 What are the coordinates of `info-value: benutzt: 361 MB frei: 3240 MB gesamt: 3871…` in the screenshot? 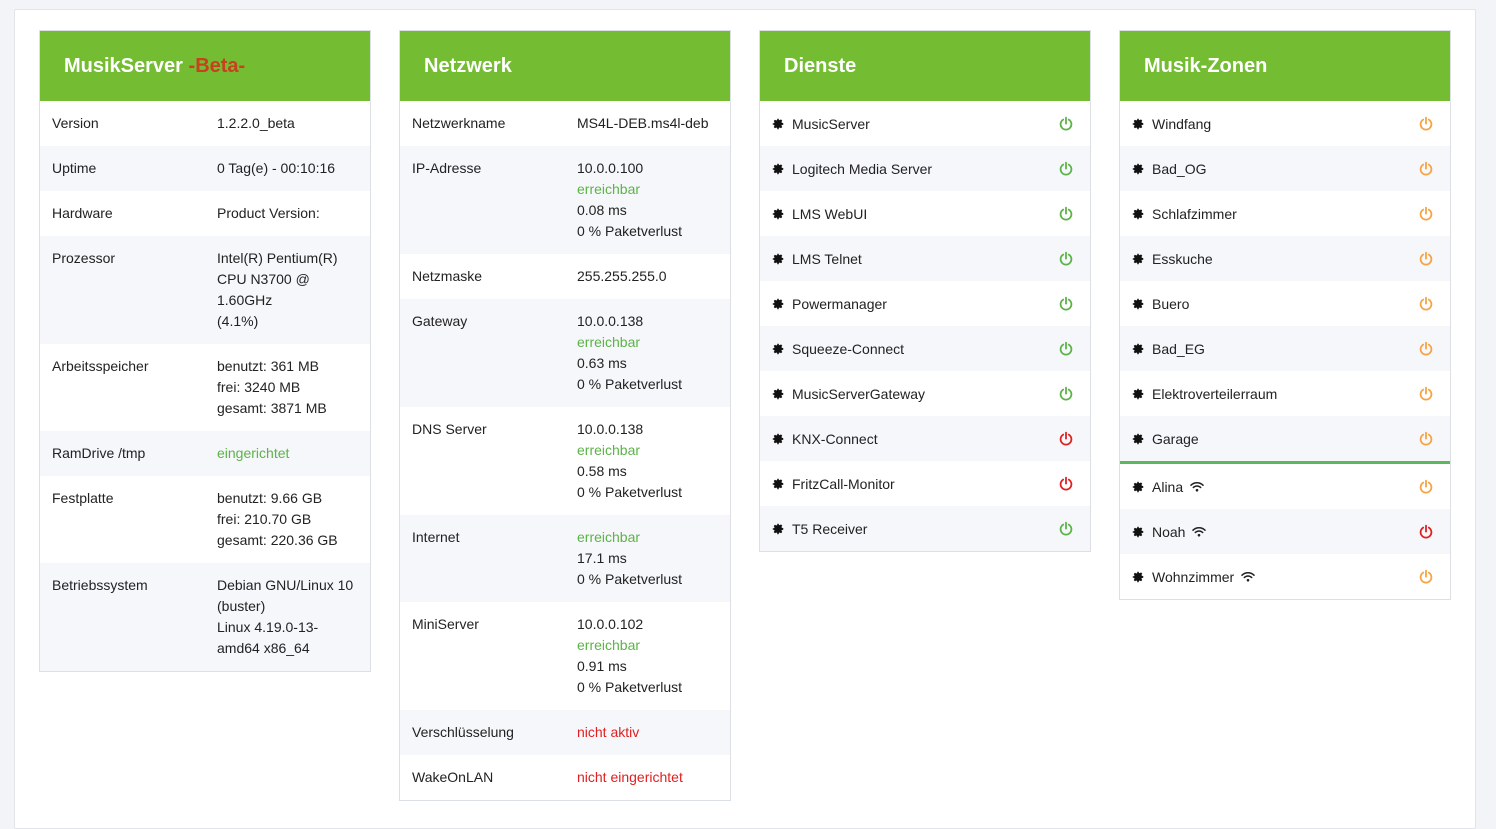 It's located at (287, 387).